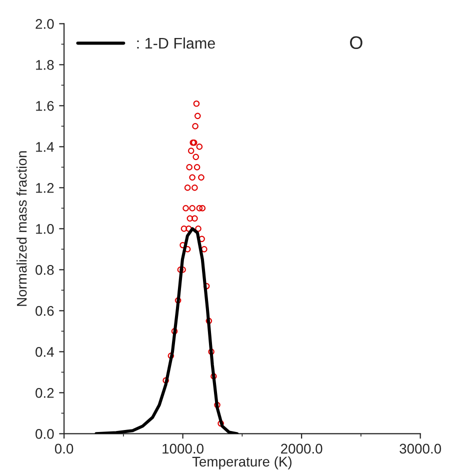 Image resolution: width=451 pixels, height=474 pixels. Describe the element at coordinates (45, 188) in the screenshot. I see `y-tick-label: 1.2` at that location.